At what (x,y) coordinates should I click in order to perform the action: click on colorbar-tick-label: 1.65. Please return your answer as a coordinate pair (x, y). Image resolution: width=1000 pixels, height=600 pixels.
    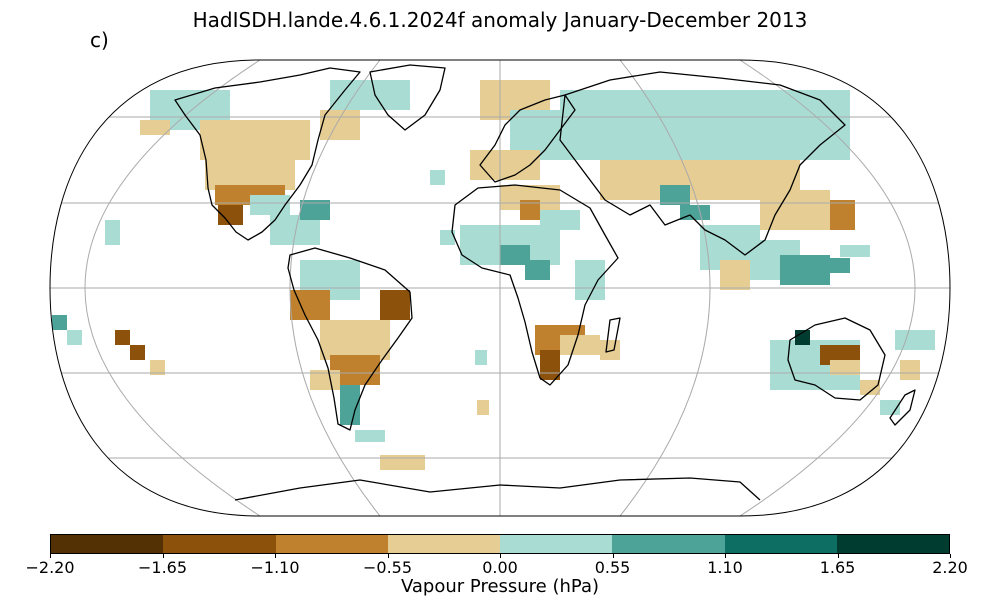
    Looking at the image, I should click on (837, 567).